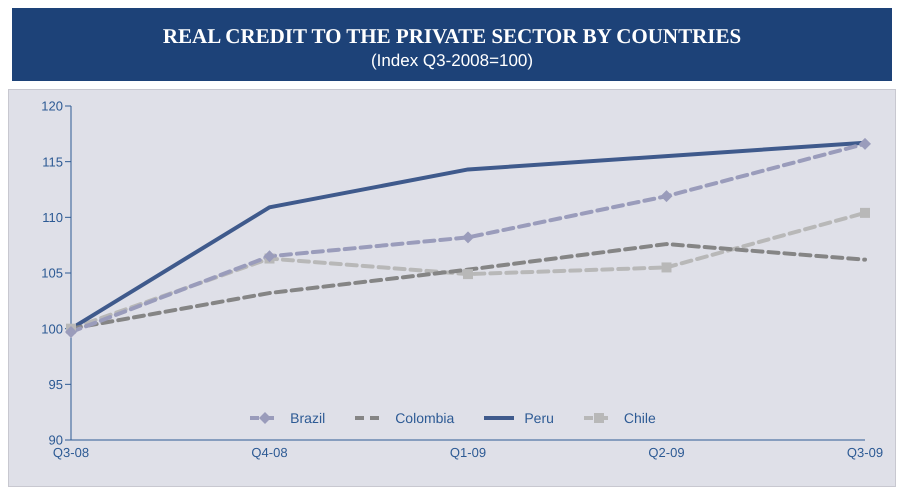  What do you see at coordinates (52, 106) in the screenshot?
I see `y-tick-label: 120` at bounding box center [52, 106].